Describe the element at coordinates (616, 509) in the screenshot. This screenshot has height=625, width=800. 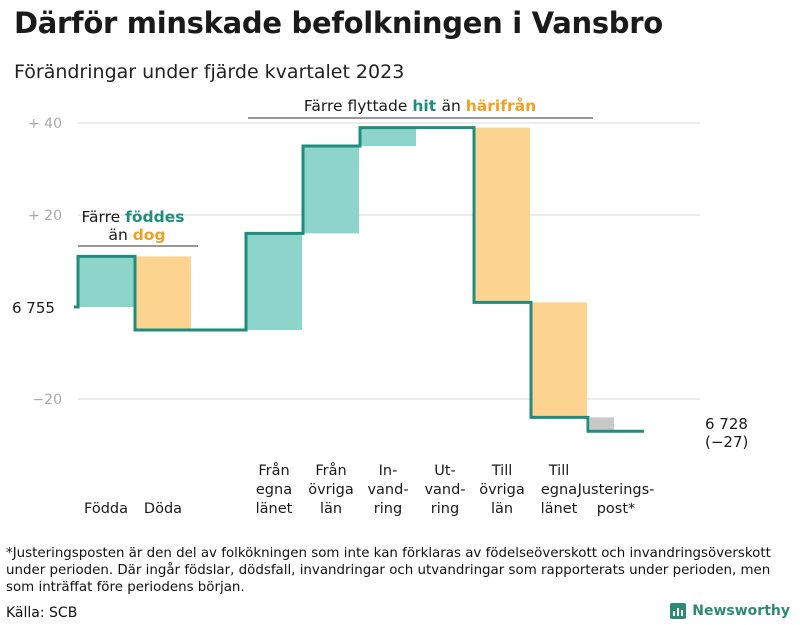
I see `category-label: post*` at that location.